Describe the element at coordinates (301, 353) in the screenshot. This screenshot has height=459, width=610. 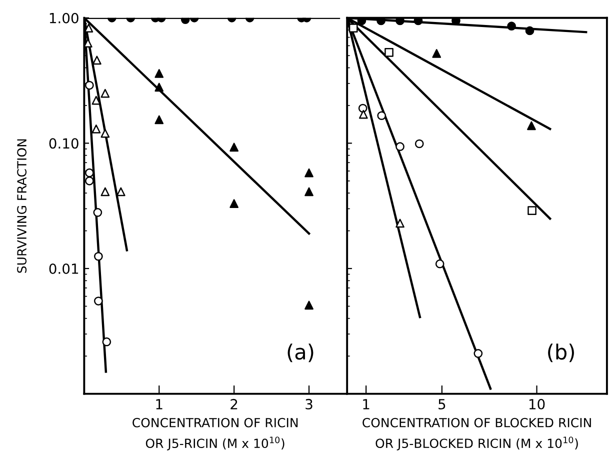
I see `annotation: (a)` at that location.